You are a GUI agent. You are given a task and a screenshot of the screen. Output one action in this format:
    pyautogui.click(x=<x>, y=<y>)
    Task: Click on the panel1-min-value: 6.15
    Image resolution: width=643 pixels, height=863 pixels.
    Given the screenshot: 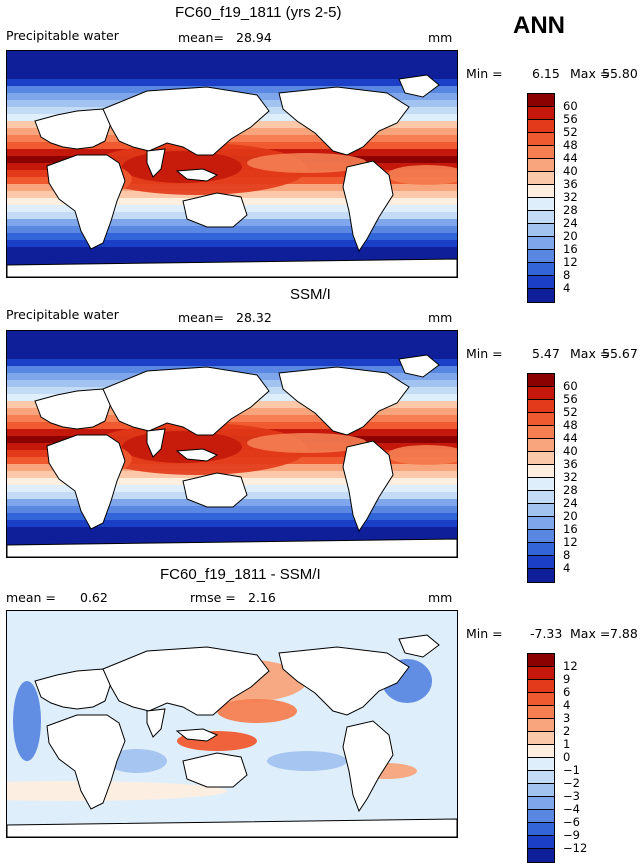 What is the action you would take?
    pyautogui.click(x=546, y=73)
    